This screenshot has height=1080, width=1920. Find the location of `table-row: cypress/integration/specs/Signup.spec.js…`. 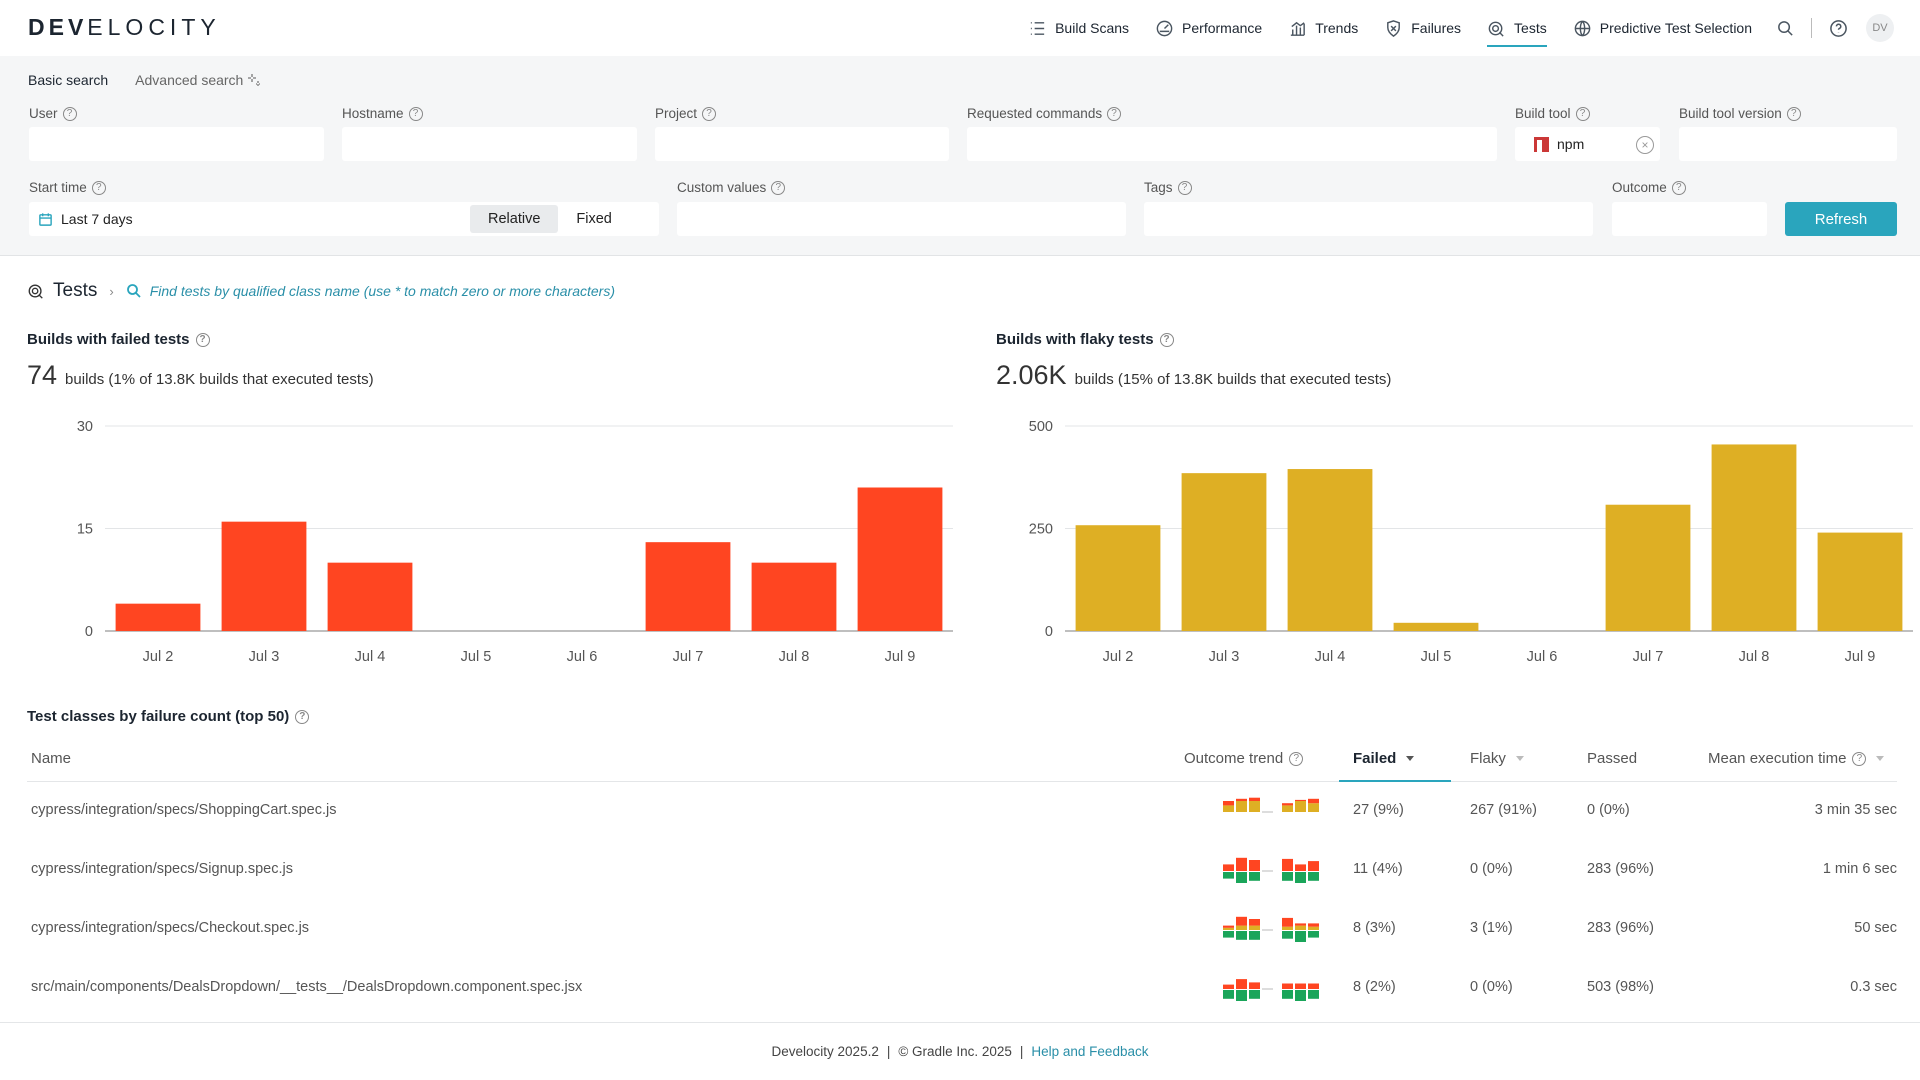

table-row: cypress/integration/specs/Signup.spec.js… is located at coordinates (962, 870).